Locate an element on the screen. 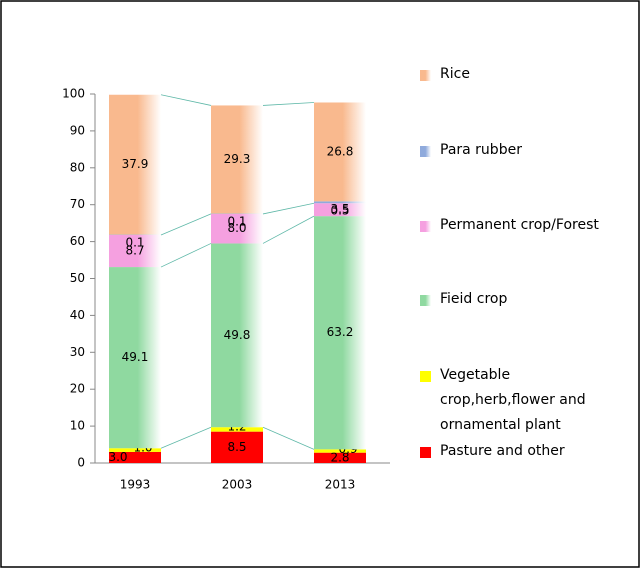 This screenshot has height=569, width=641. data-label: 63.2 is located at coordinates (340, 332).